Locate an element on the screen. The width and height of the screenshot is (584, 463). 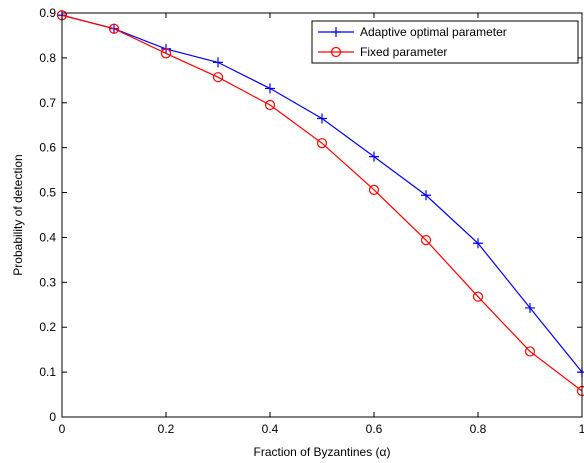
y-tick-label: 0.4 is located at coordinates (47, 237).